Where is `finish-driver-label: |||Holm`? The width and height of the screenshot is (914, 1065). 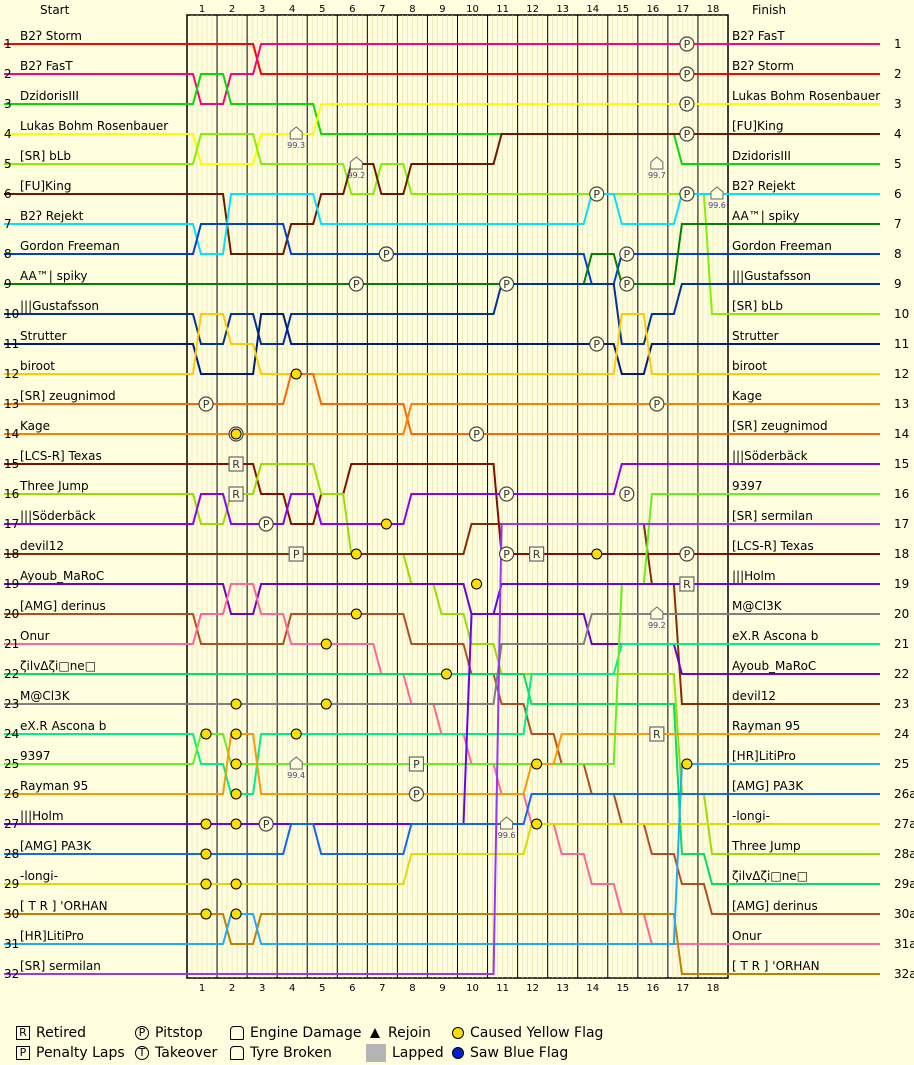 finish-driver-label: |||Holm is located at coordinates (754, 576).